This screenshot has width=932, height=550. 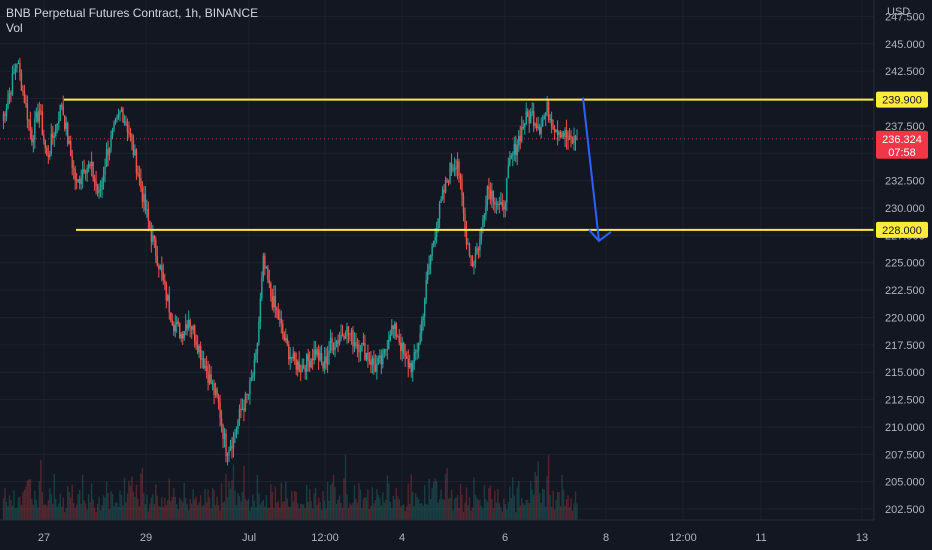 What do you see at coordinates (591, 169) in the screenshot?
I see `arrow-shaft` at bounding box center [591, 169].